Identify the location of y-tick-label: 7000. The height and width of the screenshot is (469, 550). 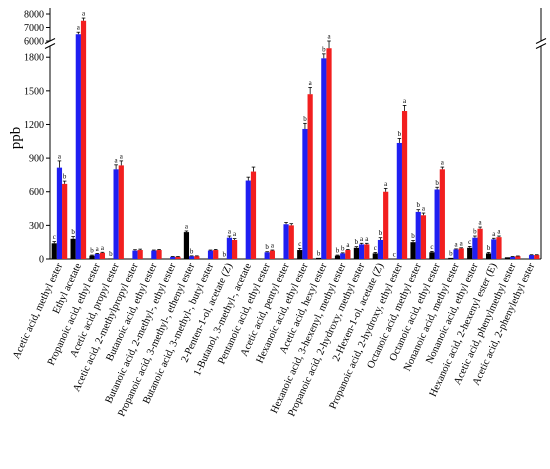
(34, 28).